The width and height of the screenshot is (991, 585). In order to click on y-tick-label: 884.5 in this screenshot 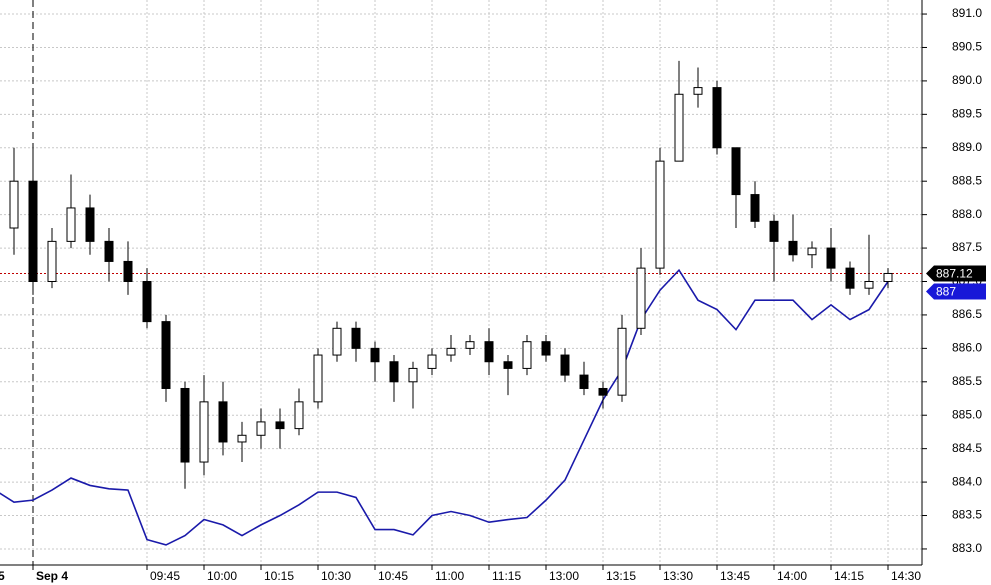, I will do `click(967, 448)`.